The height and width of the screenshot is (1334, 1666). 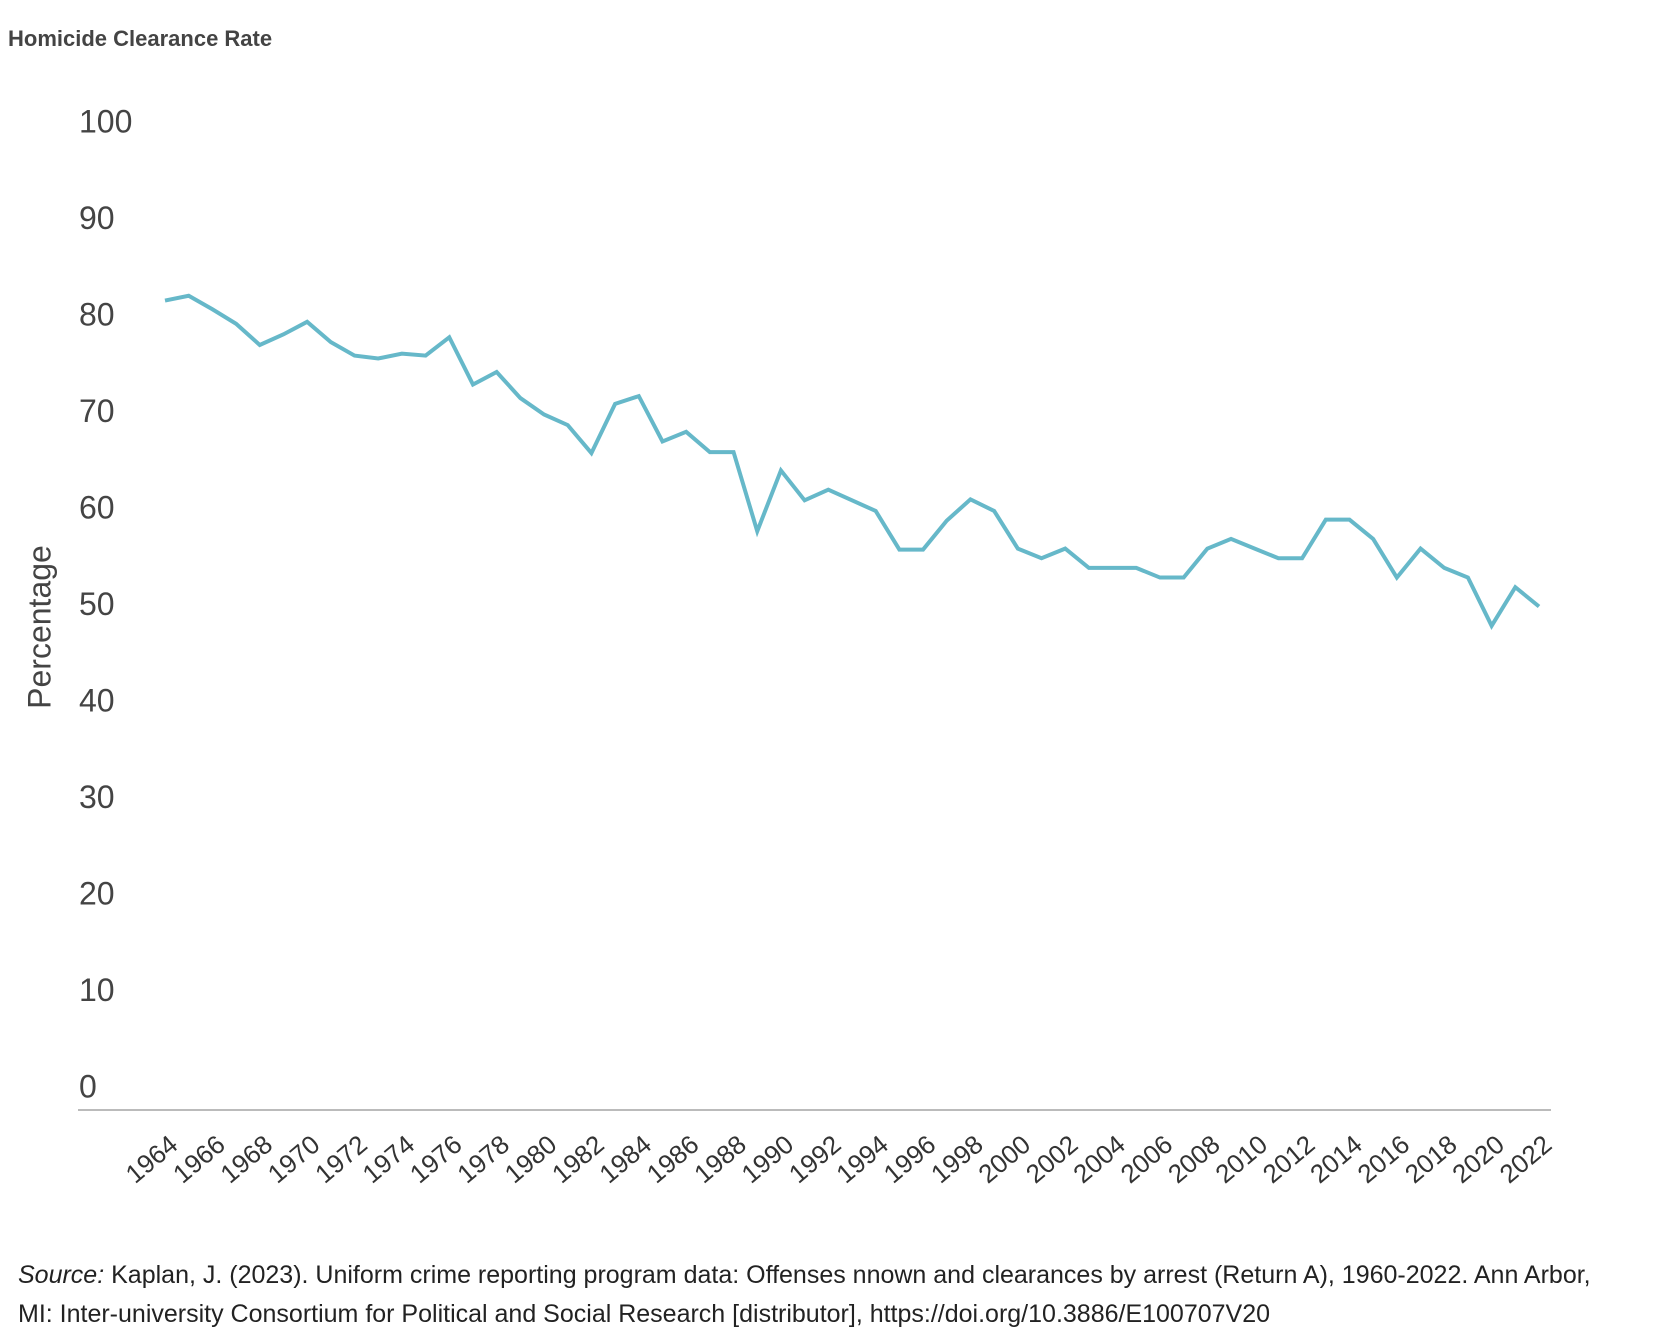 I want to click on x-tick-label: 1976, so click(x=436, y=1159).